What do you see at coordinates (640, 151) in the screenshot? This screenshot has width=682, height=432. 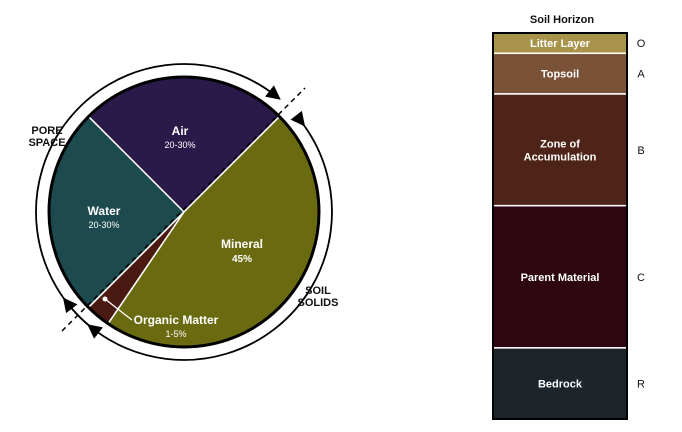 I see `horizon-code: B` at bounding box center [640, 151].